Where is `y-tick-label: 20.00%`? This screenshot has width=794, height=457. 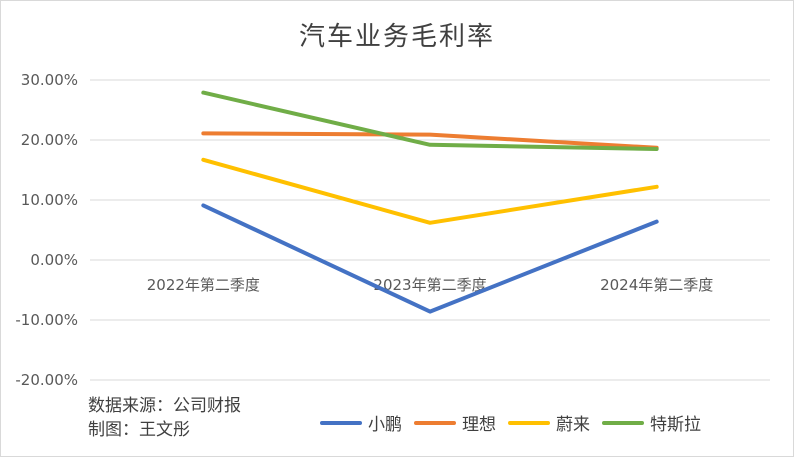
y-tick-label: 20.00% is located at coordinates (49, 140).